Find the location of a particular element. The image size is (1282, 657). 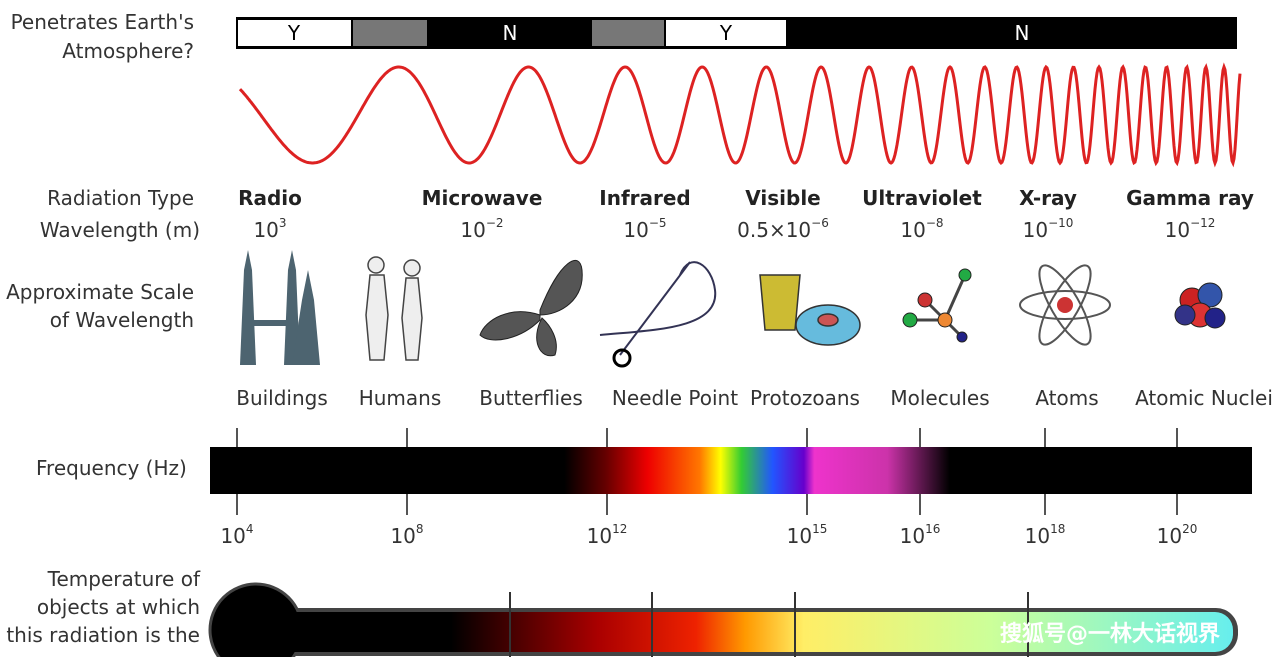

wavelength: 10−2 is located at coordinates (482, 229).